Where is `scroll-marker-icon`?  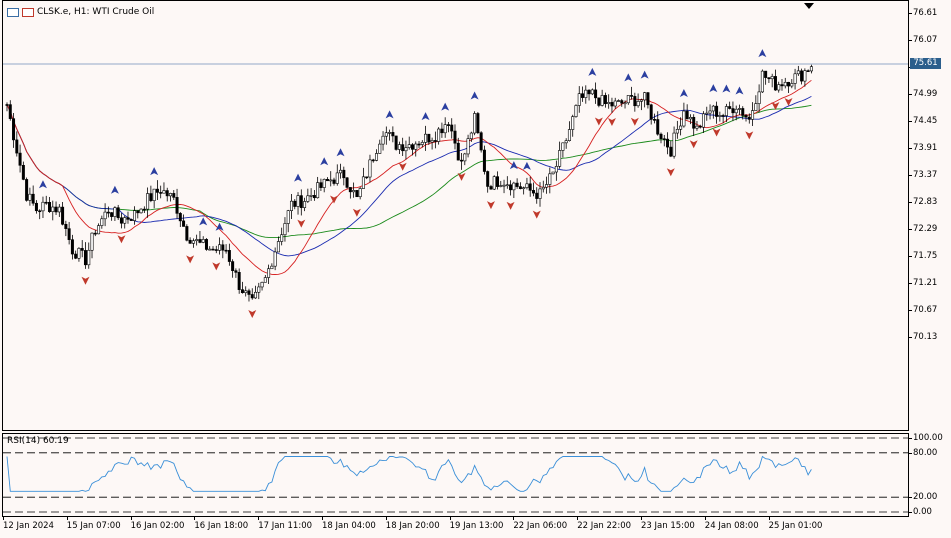
scroll-marker-icon is located at coordinates (809, 6).